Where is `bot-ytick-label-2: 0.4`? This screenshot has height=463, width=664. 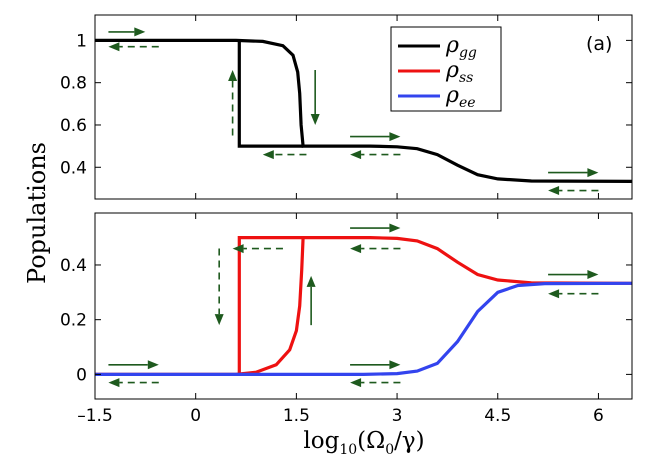 bot-ytick-label-2: 0.4 is located at coordinates (73, 266).